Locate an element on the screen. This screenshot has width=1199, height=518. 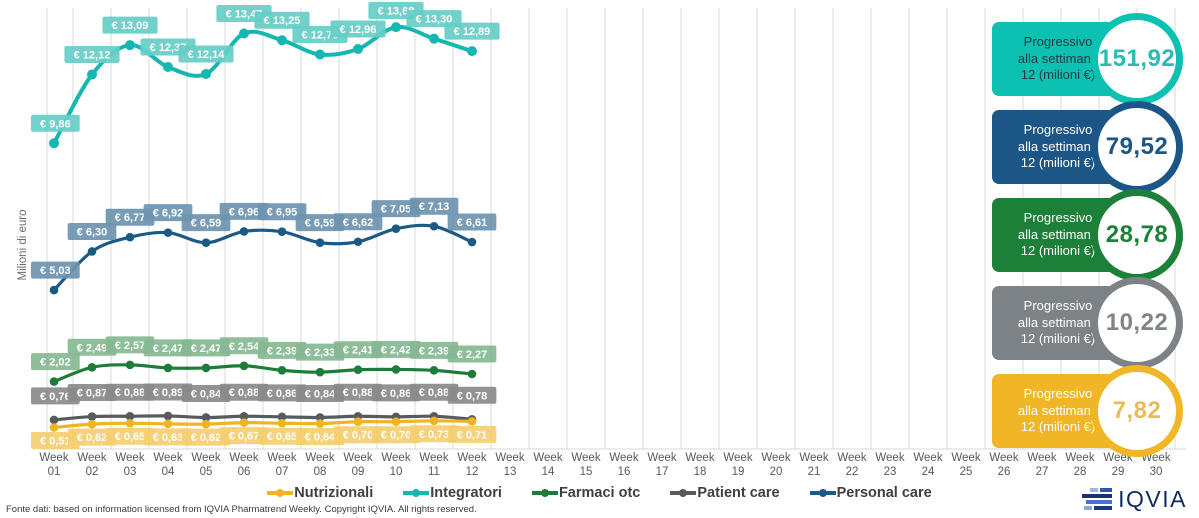
iqvia-logo-mark is located at coordinates (1097, 499).